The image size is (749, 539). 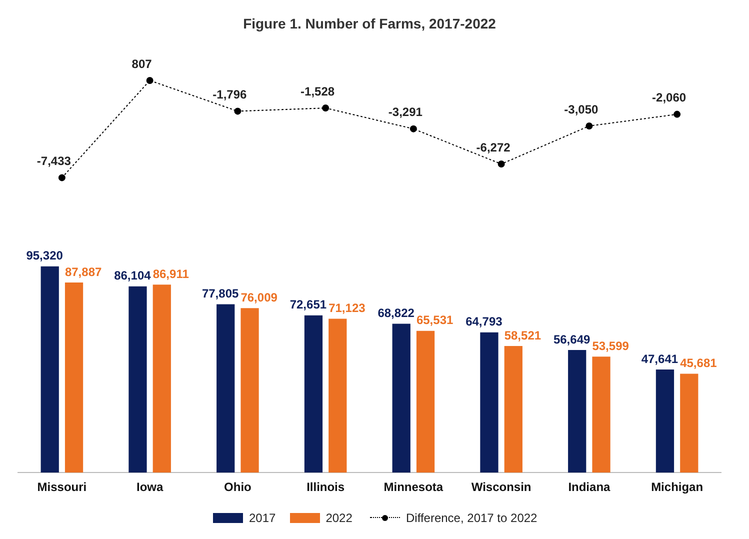 What do you see at coordinates (54, 161) in the screenshot?
I see `data-label: -7,433` at bounding box center [54, 161].